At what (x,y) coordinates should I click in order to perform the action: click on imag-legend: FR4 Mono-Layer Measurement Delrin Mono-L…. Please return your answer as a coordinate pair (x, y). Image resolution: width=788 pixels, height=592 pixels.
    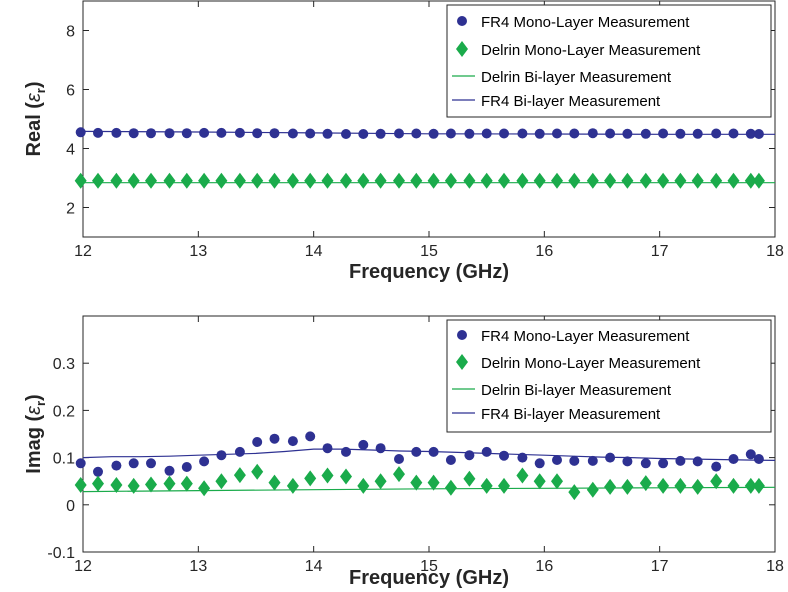
    Looking at the image, I should click on (609, 376).